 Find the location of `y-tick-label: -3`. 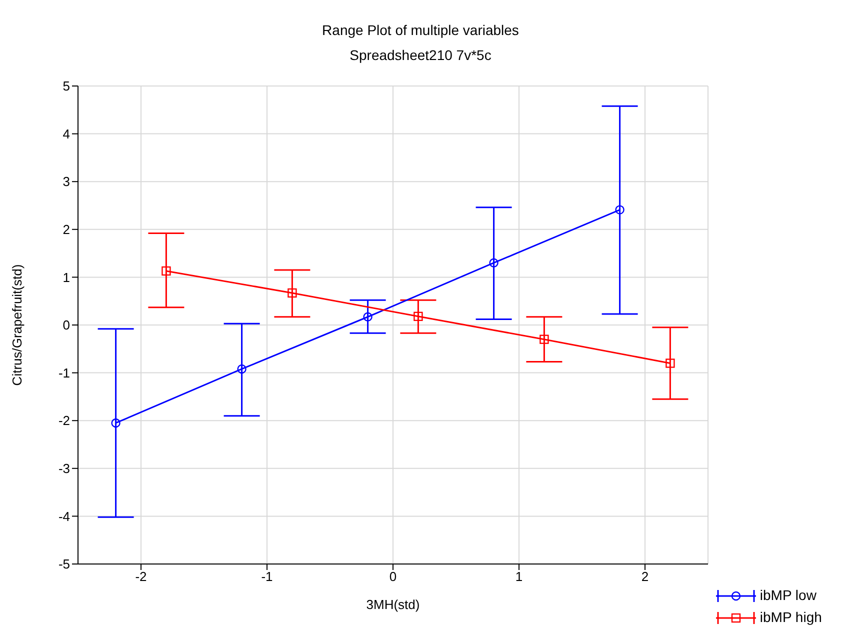

y-tick-label: -3 is located at coordinates (64, 468).